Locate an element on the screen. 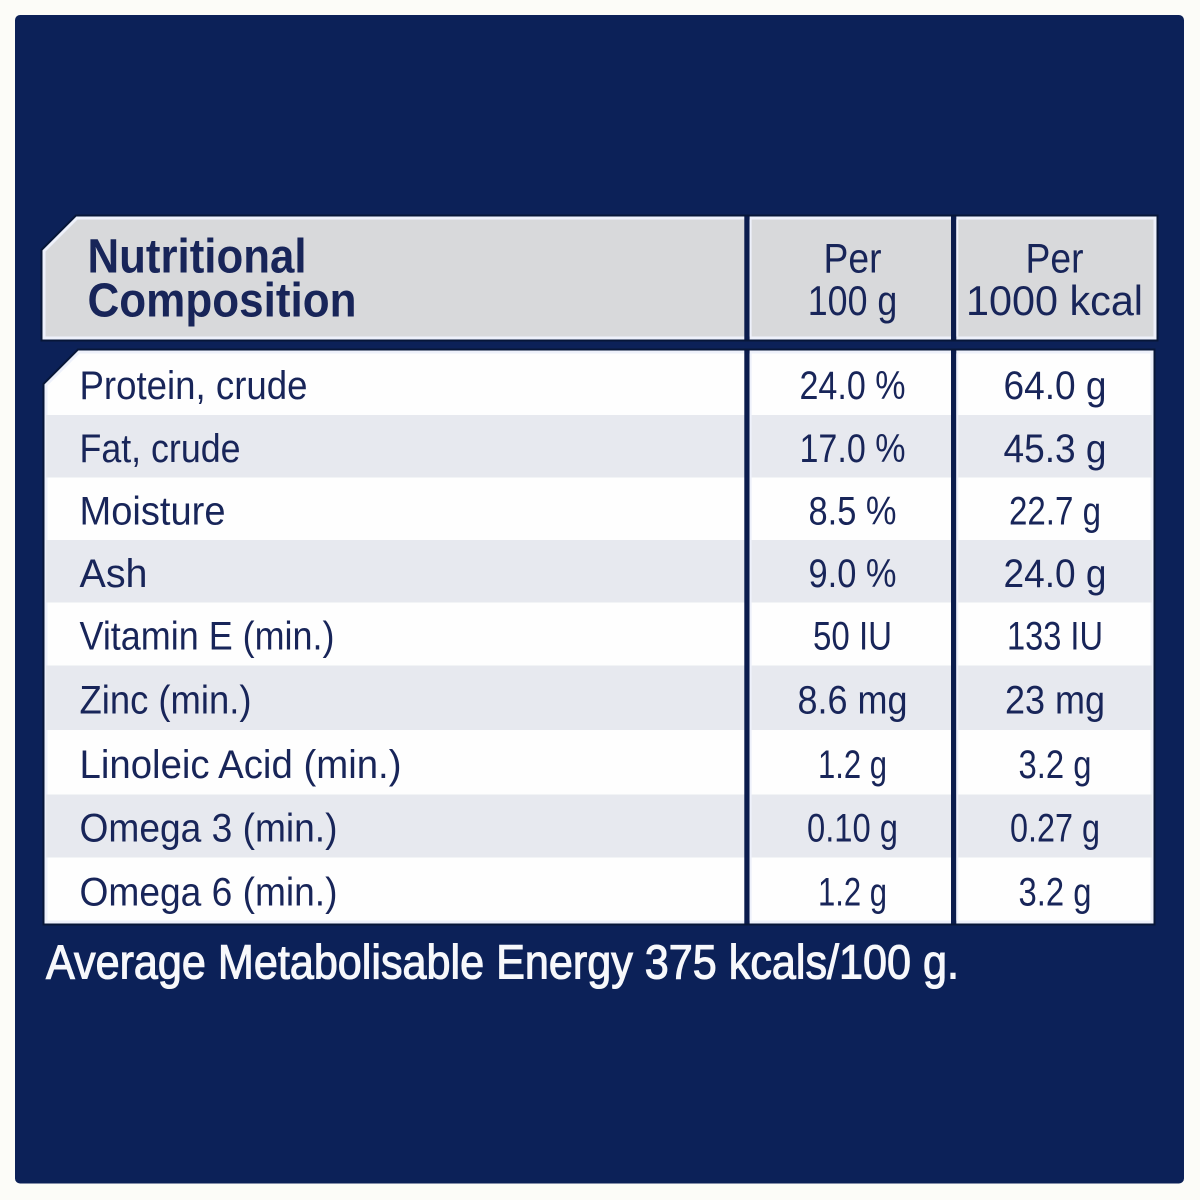  svg-text: Protein, crude is located at coordinates (194, 386).